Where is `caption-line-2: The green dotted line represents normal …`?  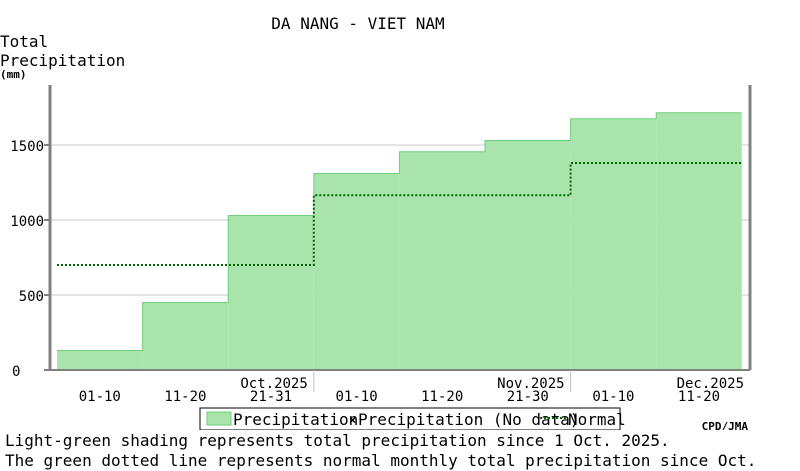 caption-line-2: The green dotted line represents normal … is located at coordinates (381, 460).